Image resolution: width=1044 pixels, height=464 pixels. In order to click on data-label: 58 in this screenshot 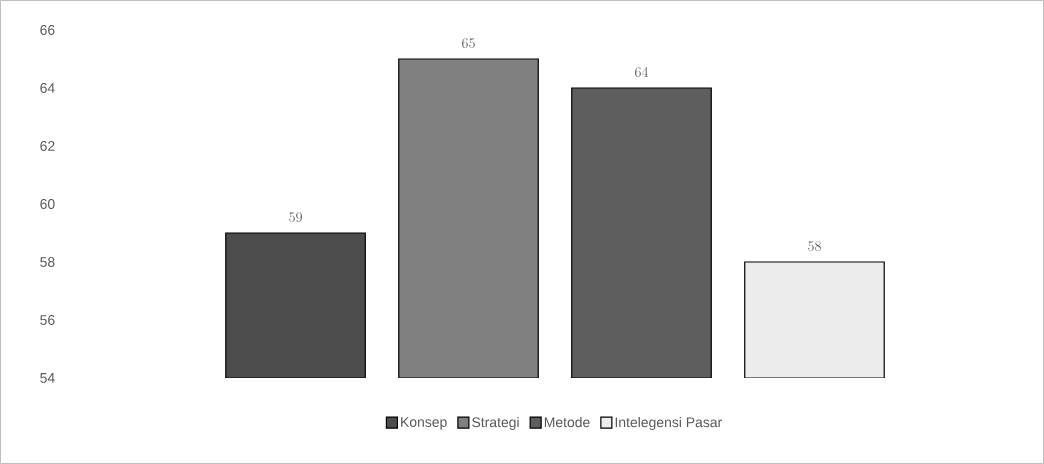, I will do `click(814, 246)`.